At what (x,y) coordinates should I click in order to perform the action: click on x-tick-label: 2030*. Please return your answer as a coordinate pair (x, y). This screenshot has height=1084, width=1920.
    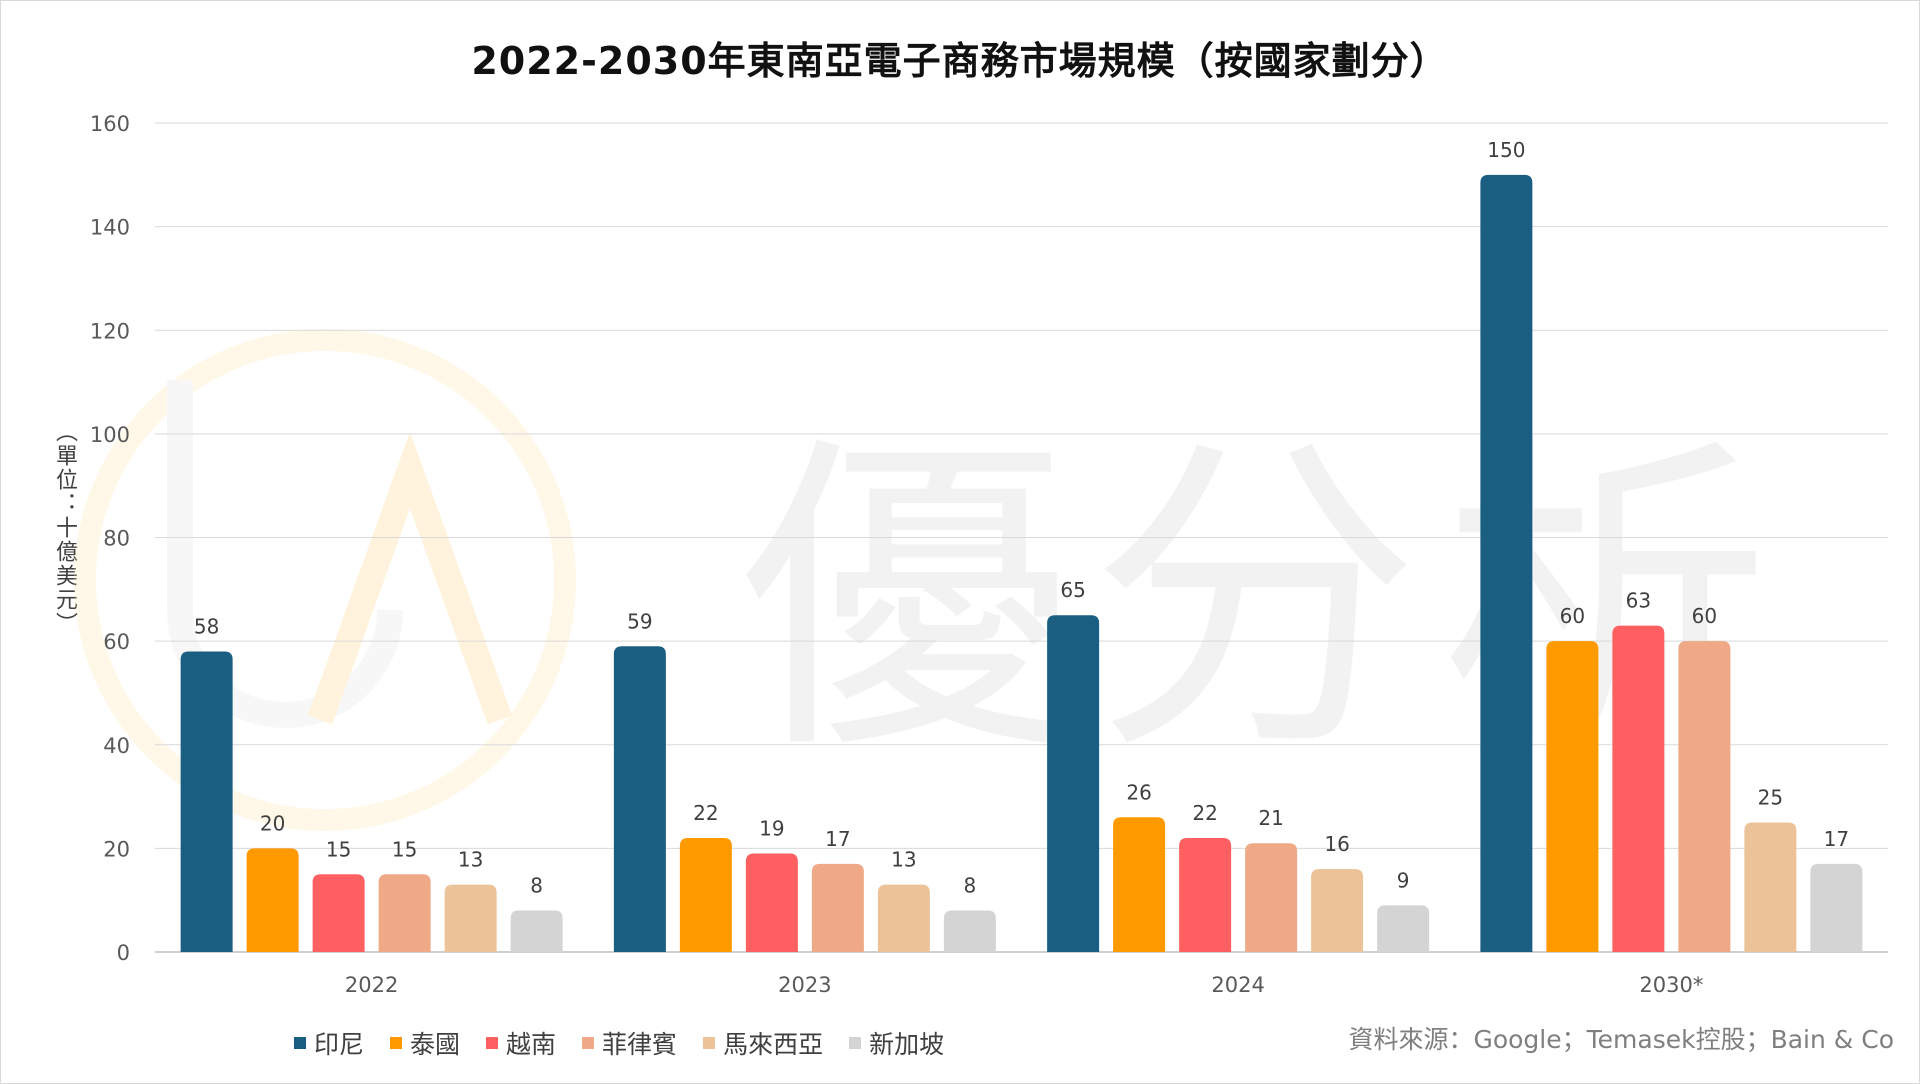
    Looking at the image, I should click on (1671, 985).